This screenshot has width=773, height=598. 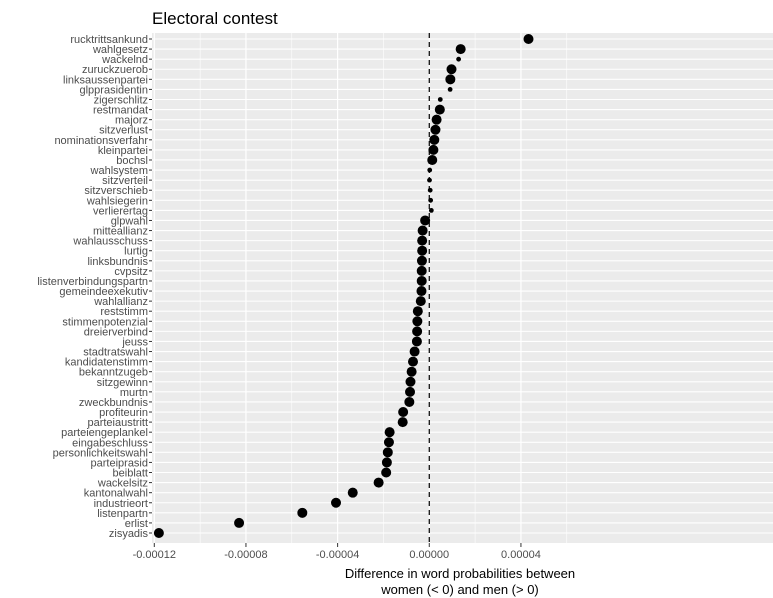 What do you see at coordinates (116, 332) in the screenshot?
I see `y-tick-label: dreierverbind` at bounding box center [116, 332].